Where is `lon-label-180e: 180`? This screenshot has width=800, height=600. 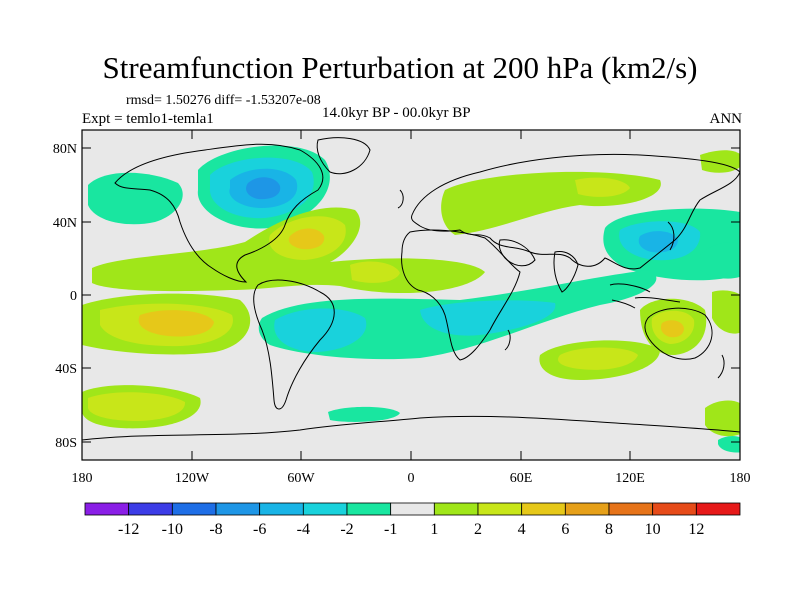
lon-label-180e: 180 is located at coordinates (740, 478).